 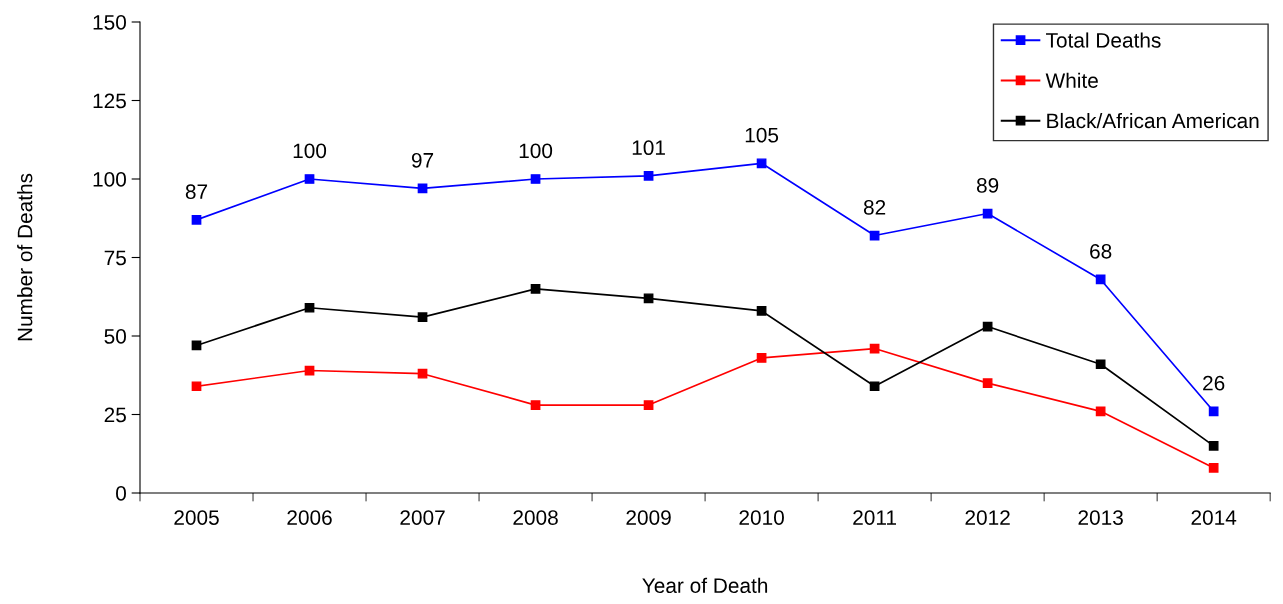 I want to click on y-tick-label: 0, so click(x=121, y=493).